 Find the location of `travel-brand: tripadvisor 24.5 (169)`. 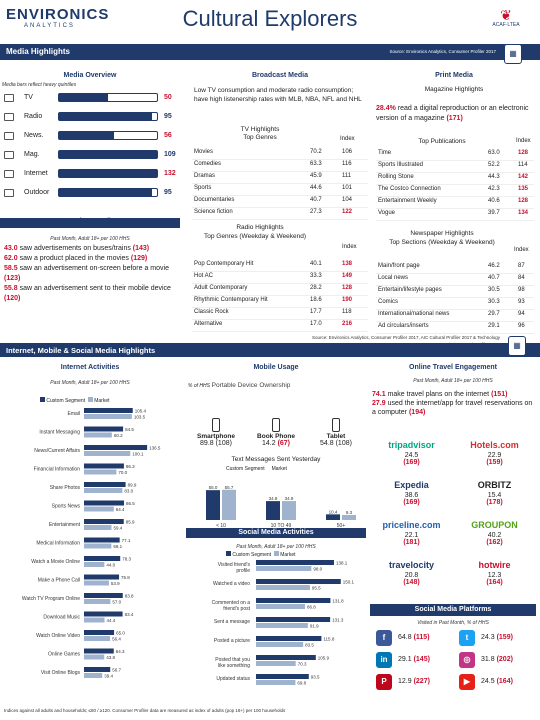

travel-brand: tripadvisor 24.5 (169) is located at coordinates (411, 453).